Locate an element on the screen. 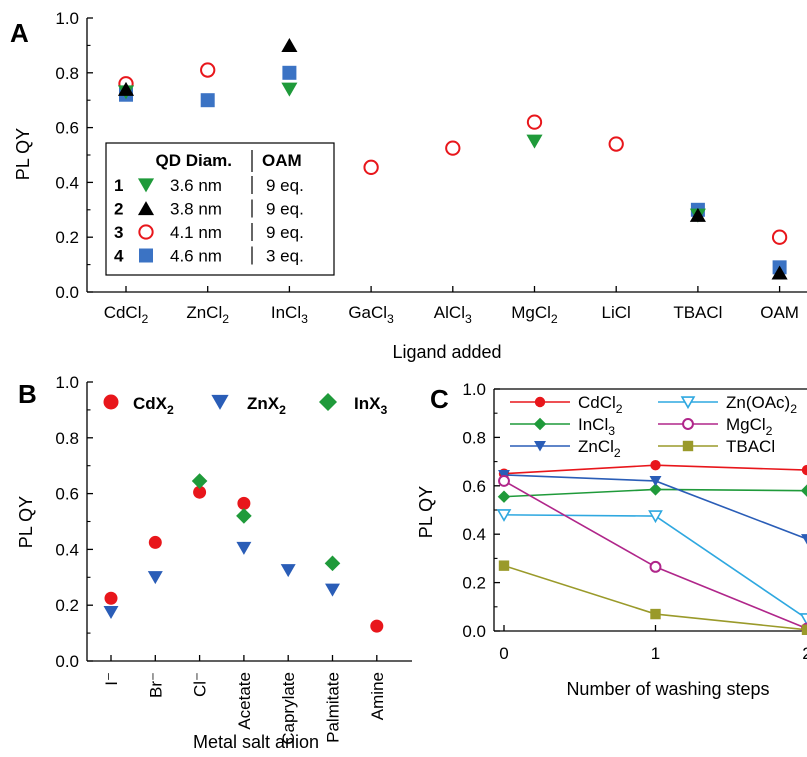  legend-header-oam: OAM is located at coordinates (282, 160).